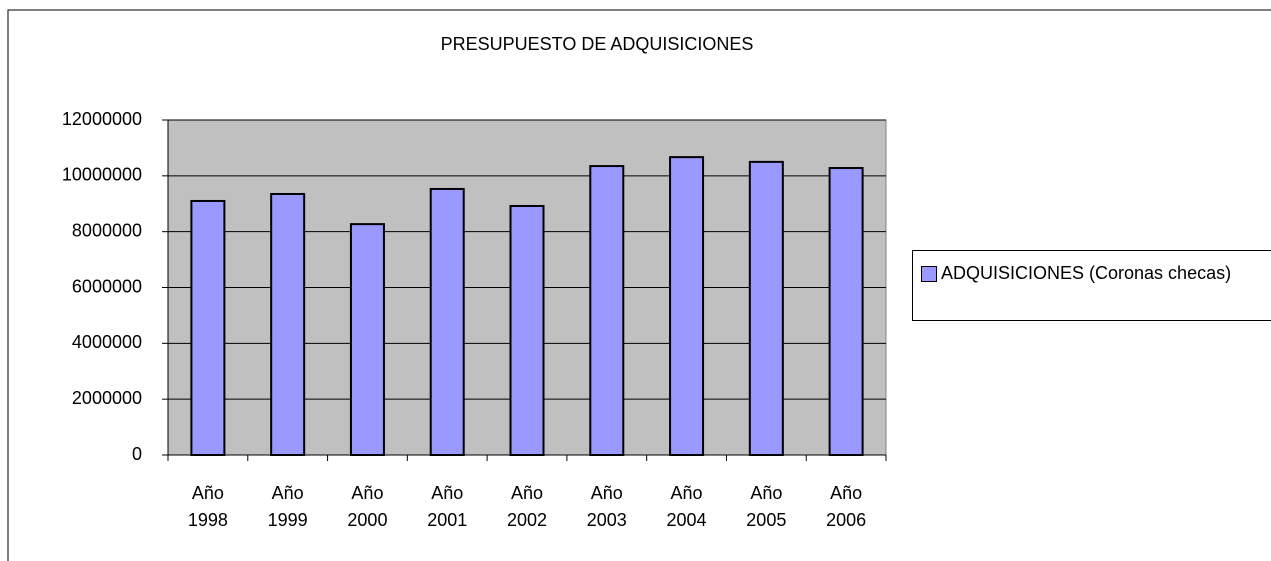  Describe the element at coordinates (102, 175) in the screenshot. I see `y-tick-label: 10000000` at that location.